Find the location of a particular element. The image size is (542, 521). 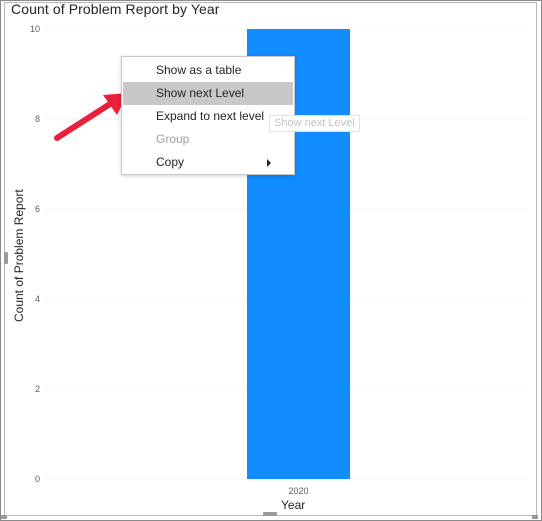

menu-item-group: Group is located at coordinates (208, 139).